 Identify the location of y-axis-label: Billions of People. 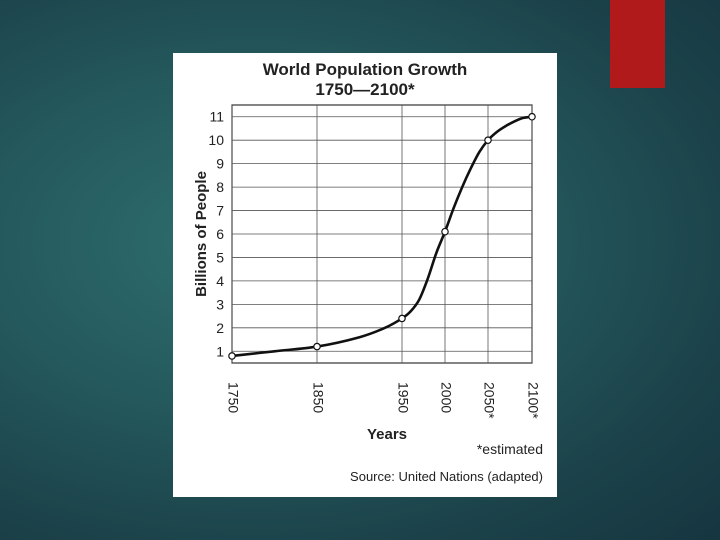
(201, 234).